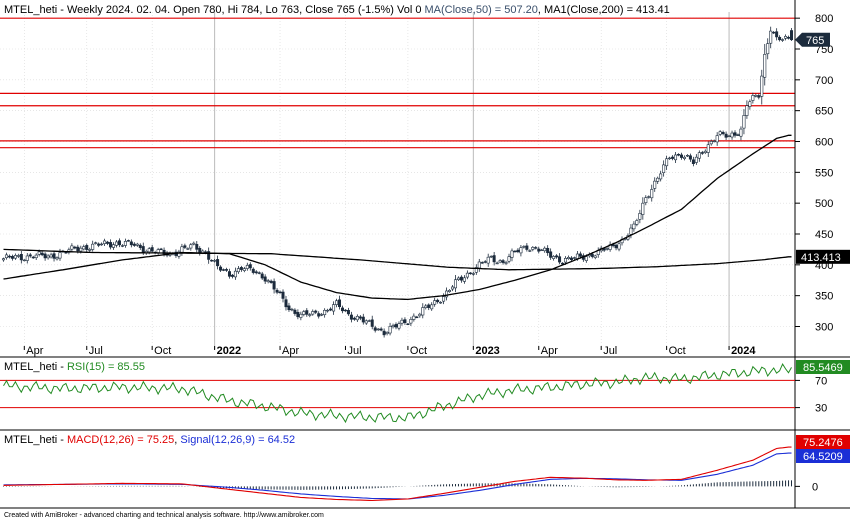  I want to click on x-tick-label: 2022, so click(229, 351).